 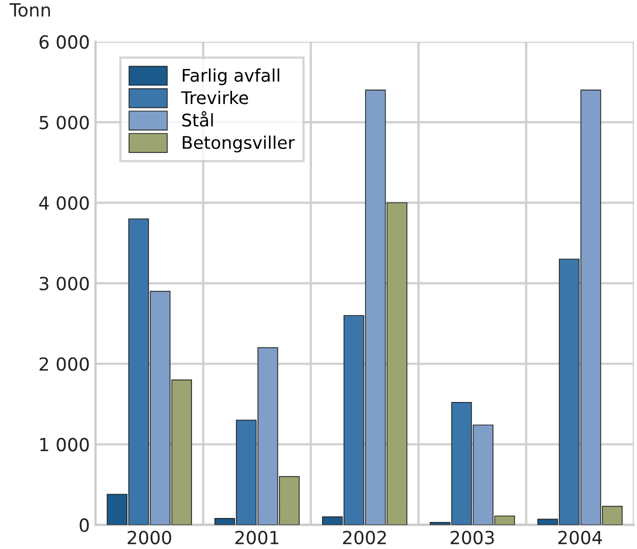 What do you see at coordinates (231, 77) in the screenshot?
I see `legend-label: Farlig avfall` at bounding box center [231, 77].